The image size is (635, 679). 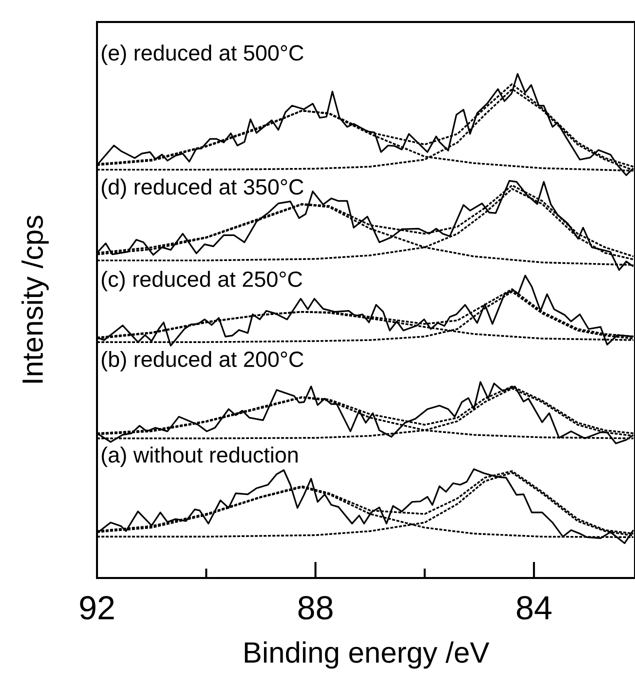 What do you see at coordinates (534, 608) in the screenshot?
I see `x-tick-label: 84` at bounding box center [534, 608].